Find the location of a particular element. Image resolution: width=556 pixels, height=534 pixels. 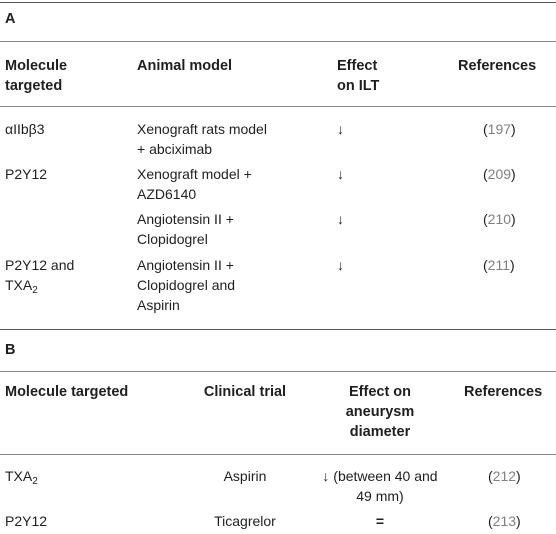

reference-link: 213 is located at coordinates (504, 521).